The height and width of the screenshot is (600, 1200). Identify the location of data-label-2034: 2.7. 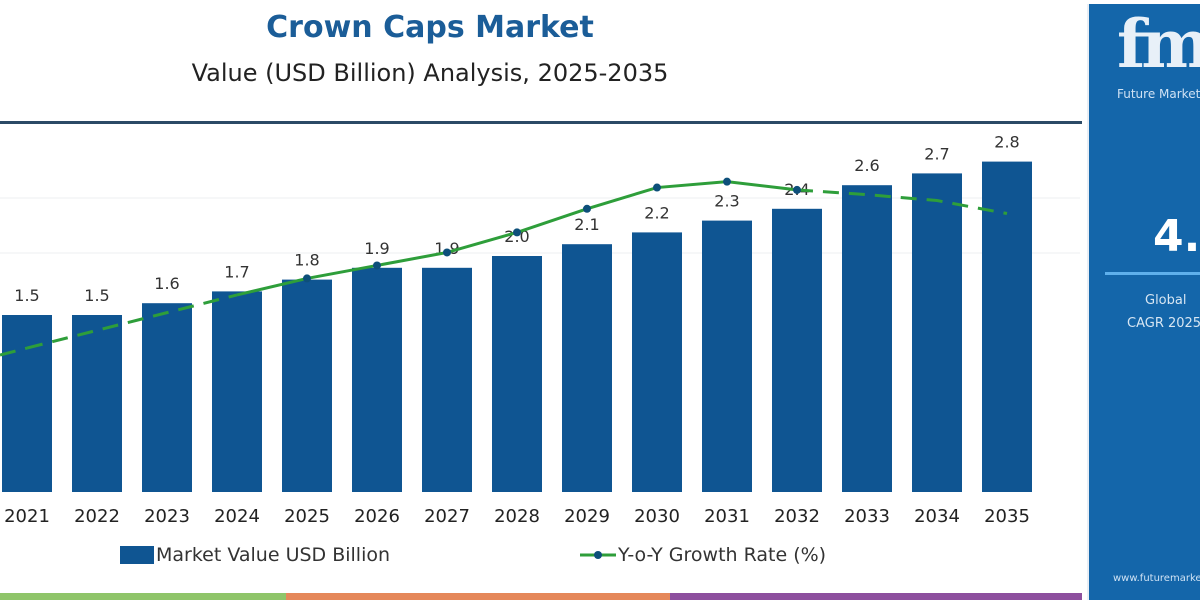
(936, 153).